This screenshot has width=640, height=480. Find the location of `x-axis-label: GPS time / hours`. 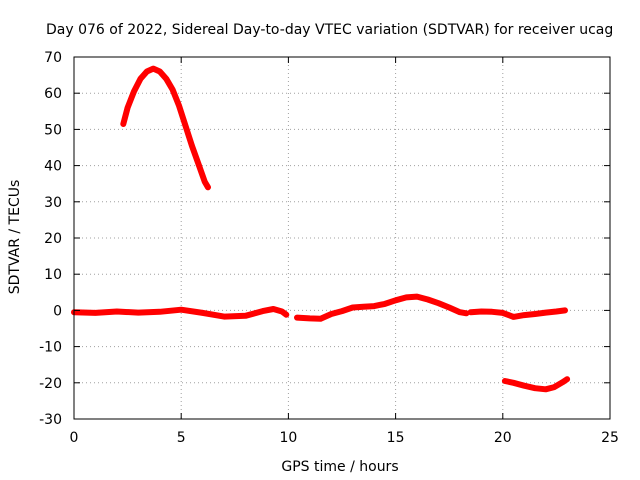

x-axis-label: GPS time / hours is located at coordinates (339, 467).